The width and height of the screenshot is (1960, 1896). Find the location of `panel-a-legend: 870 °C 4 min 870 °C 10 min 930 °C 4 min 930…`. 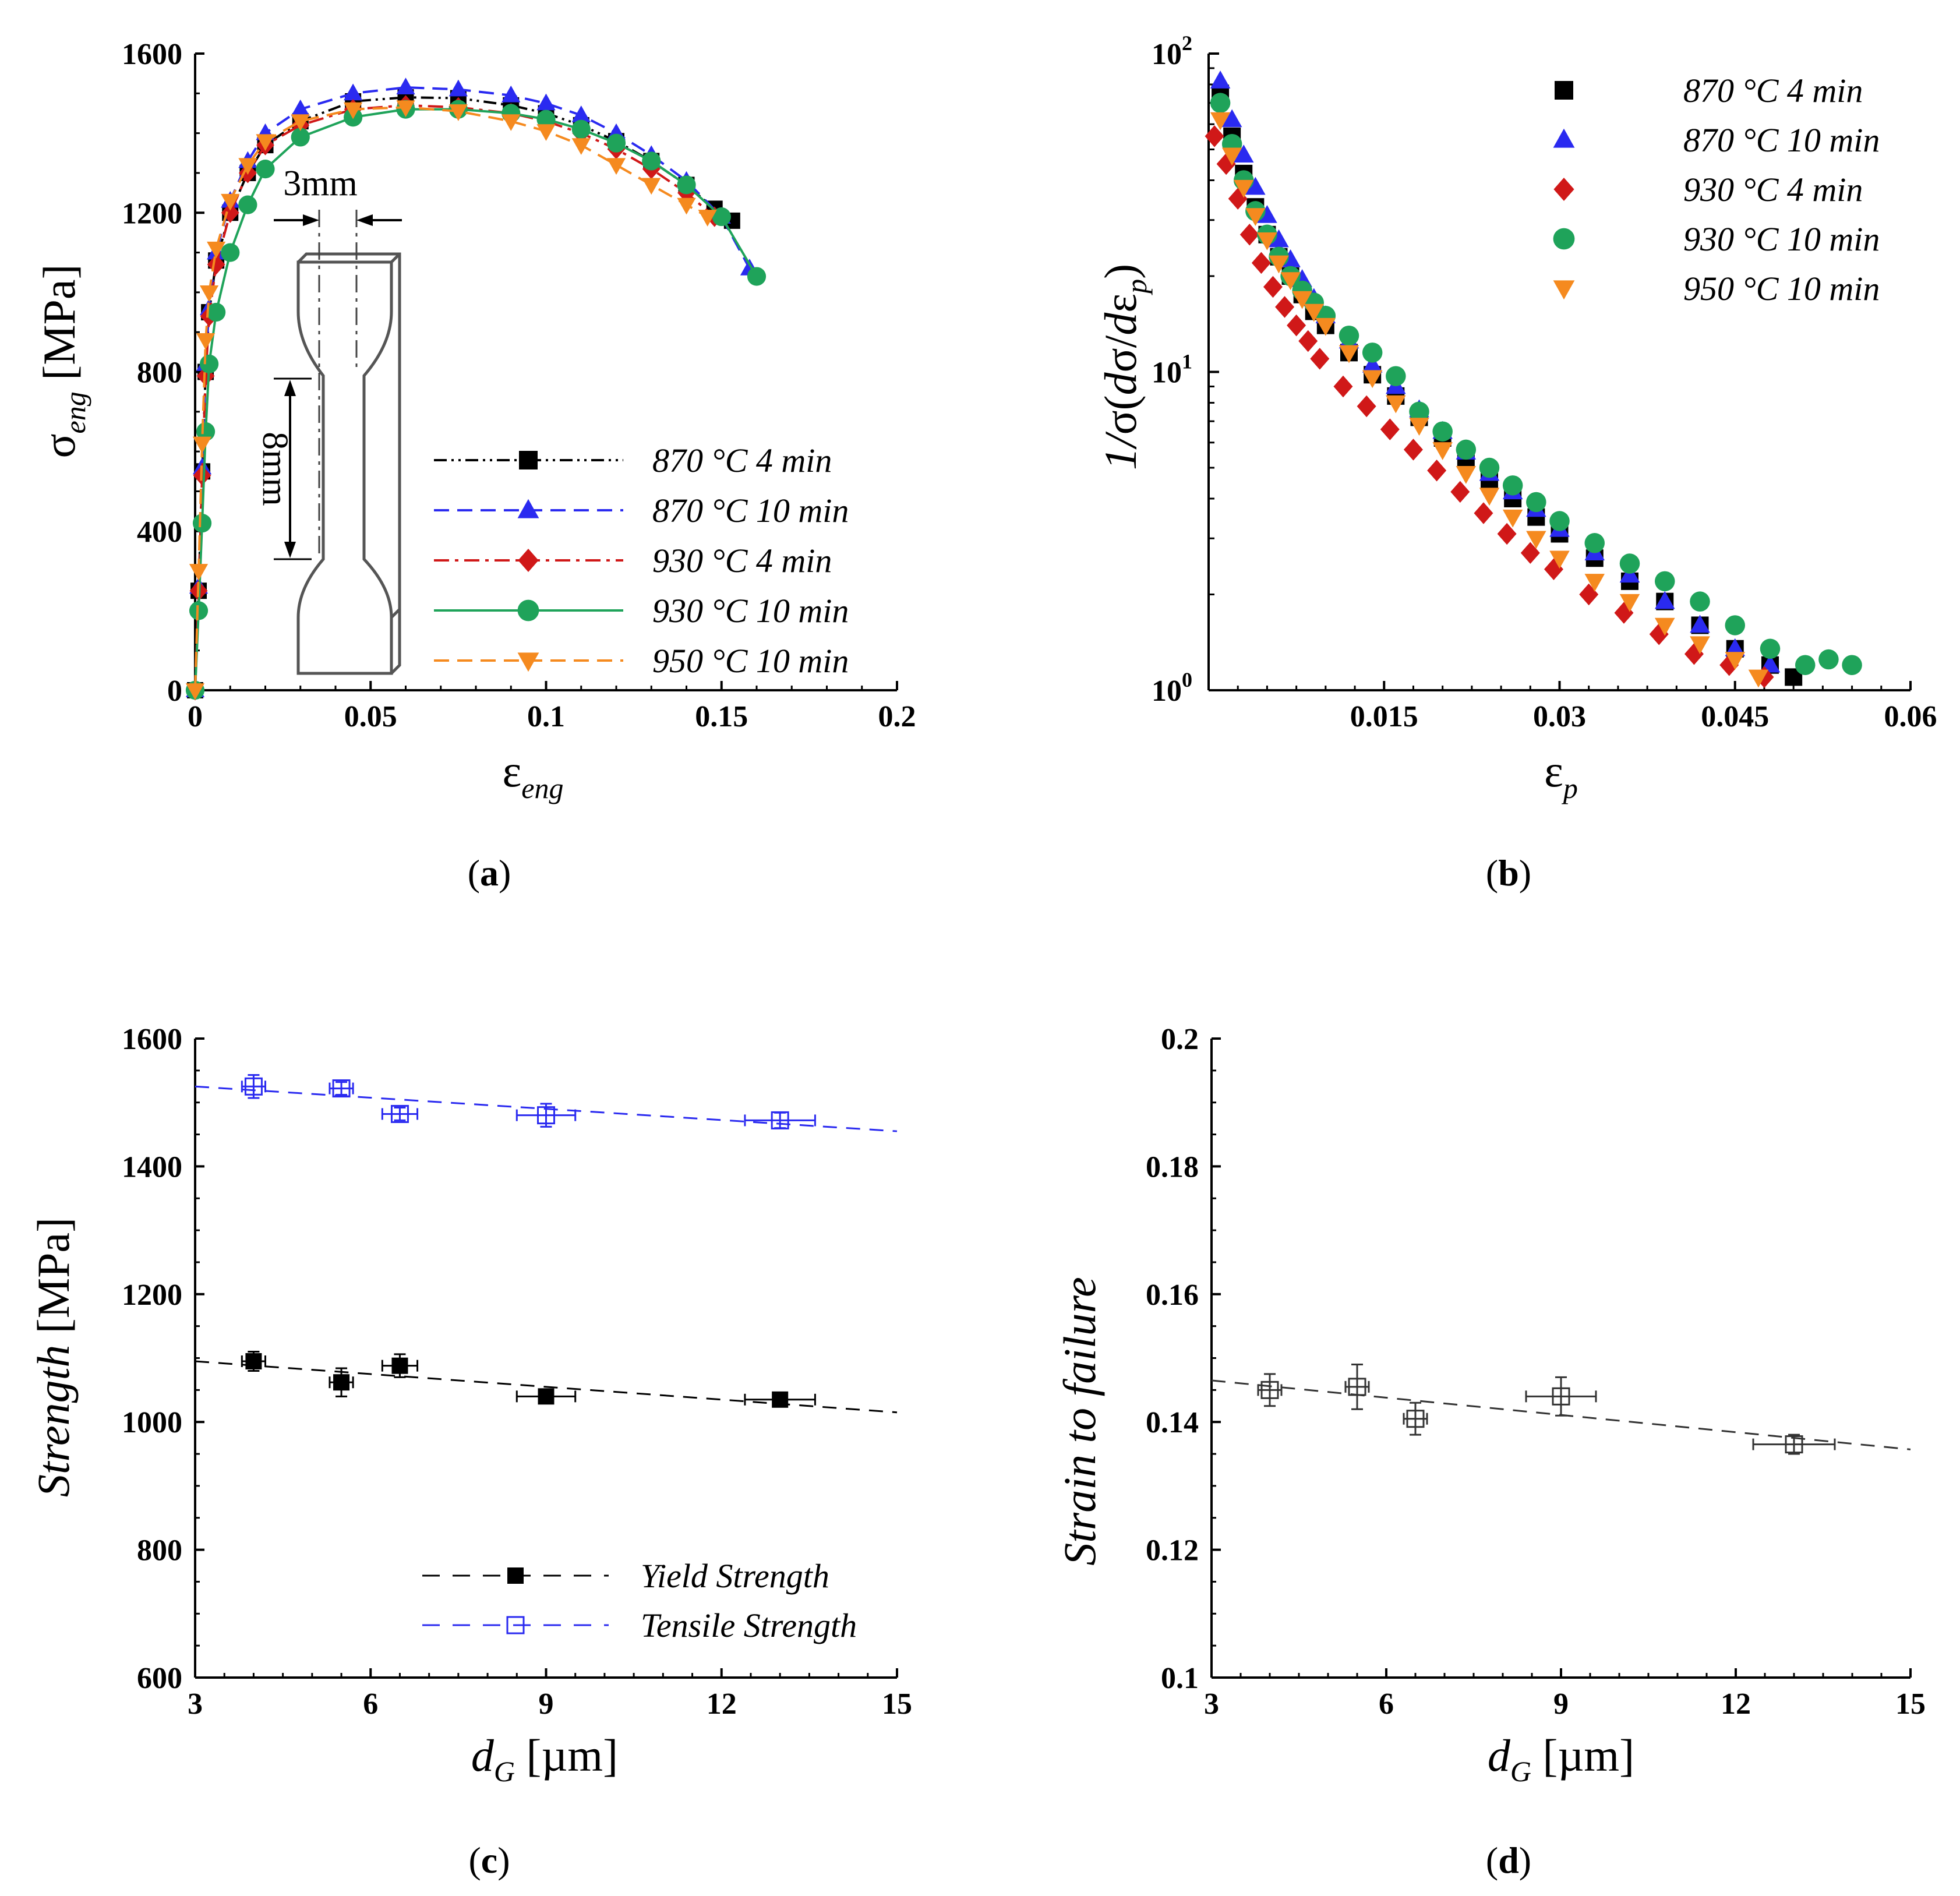

panel-a-legend: 870 °C 4 min 870 °C 10 min 930 °C 4 min 930… is located at coordinates (641, 561).